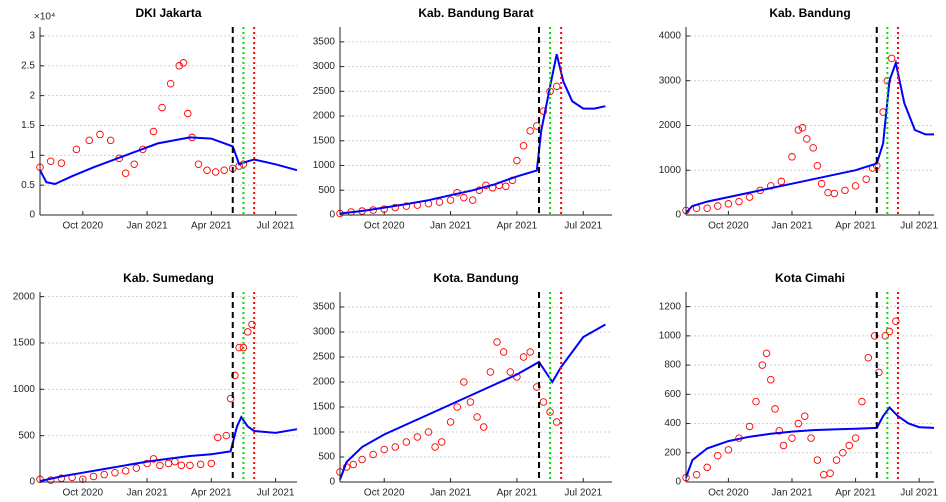  I want to click on y-tick-label: 3, so click(32, 36).